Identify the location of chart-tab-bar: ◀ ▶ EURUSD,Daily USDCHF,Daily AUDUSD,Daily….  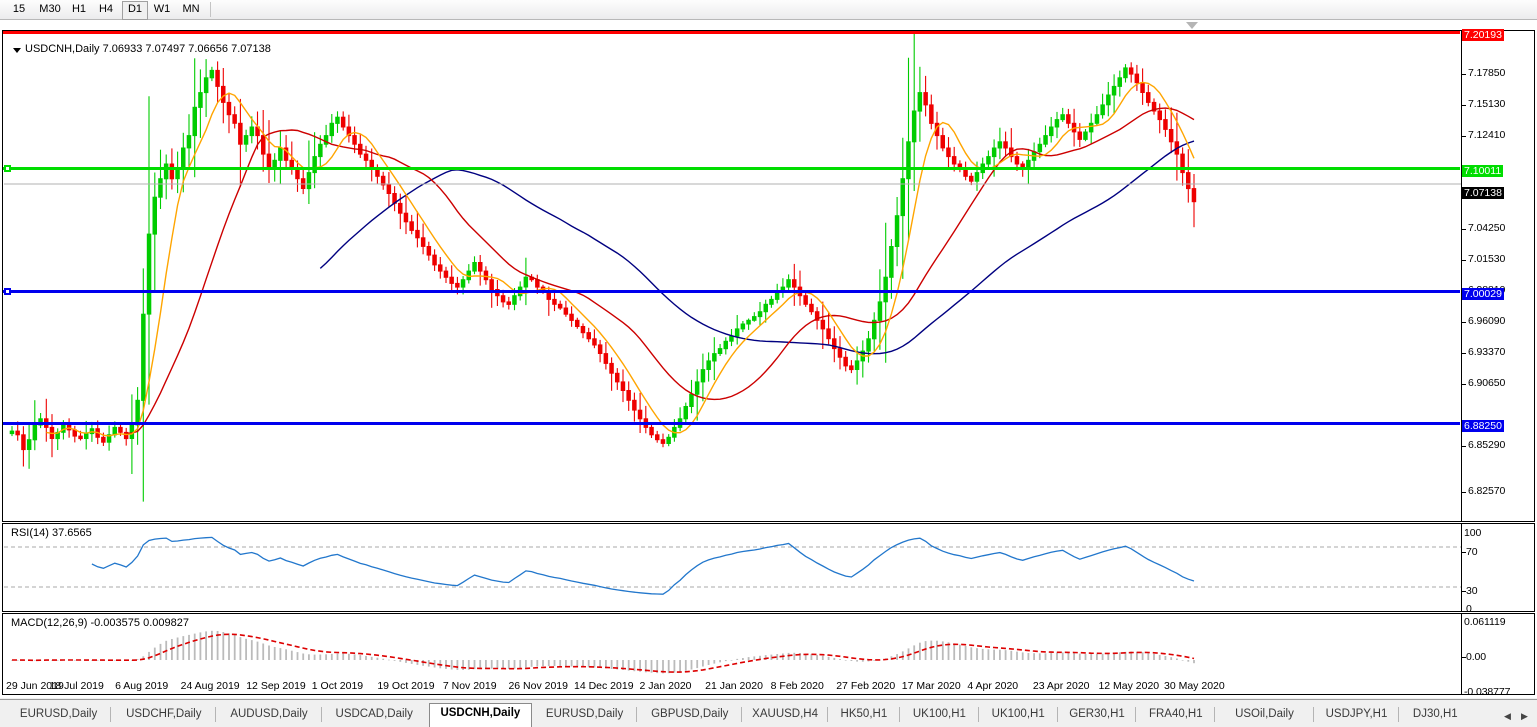
(768, 713).